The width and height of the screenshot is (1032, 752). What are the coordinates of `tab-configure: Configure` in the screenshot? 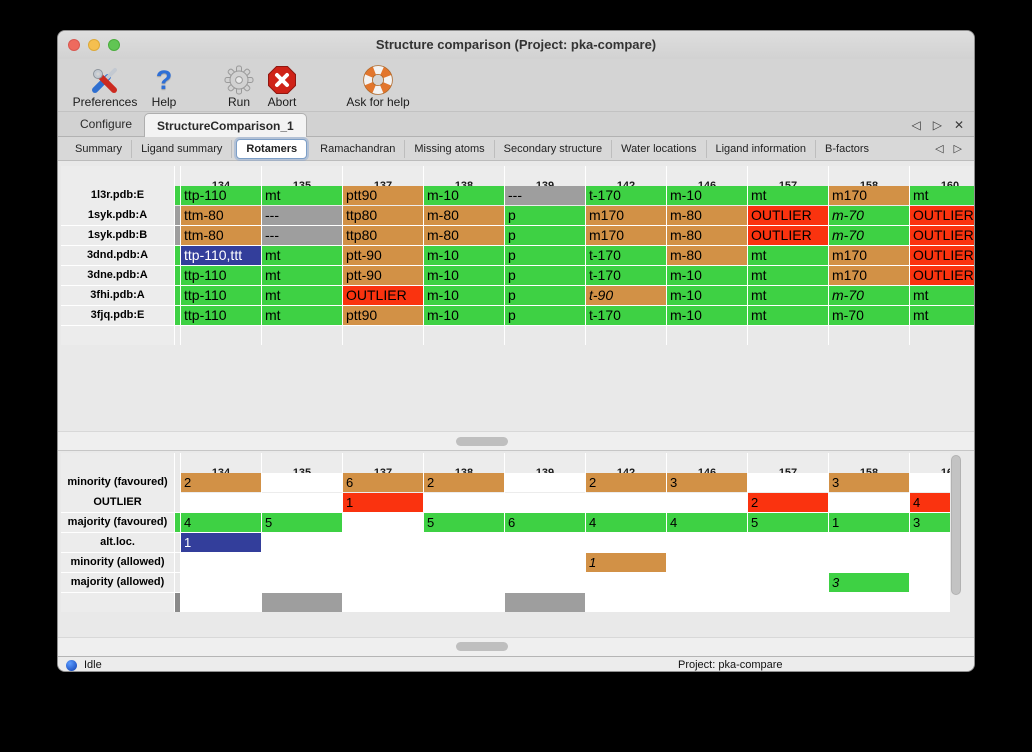 It's located at (106, 124).